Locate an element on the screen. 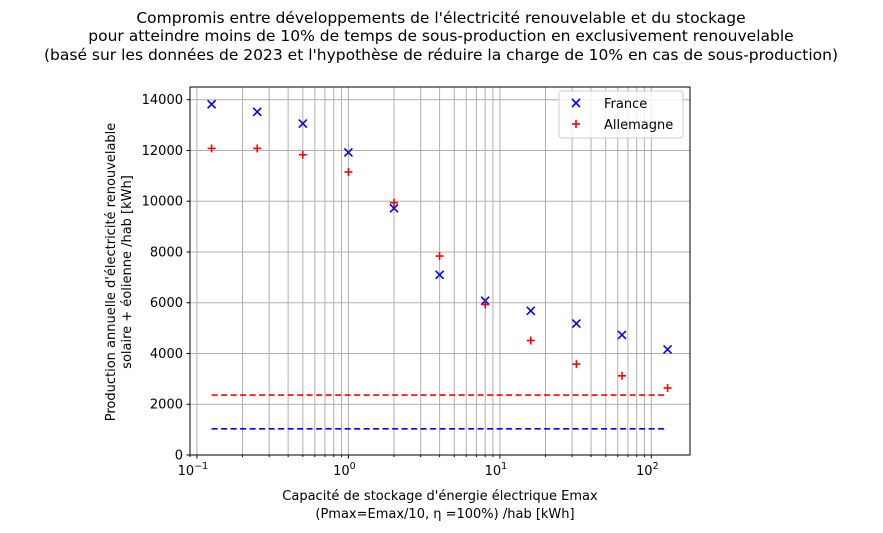 Image resolution: width=883 pixels, height=533 pixels. x-tick-label: 10⁻¹ is located at coordinates (193, 470).